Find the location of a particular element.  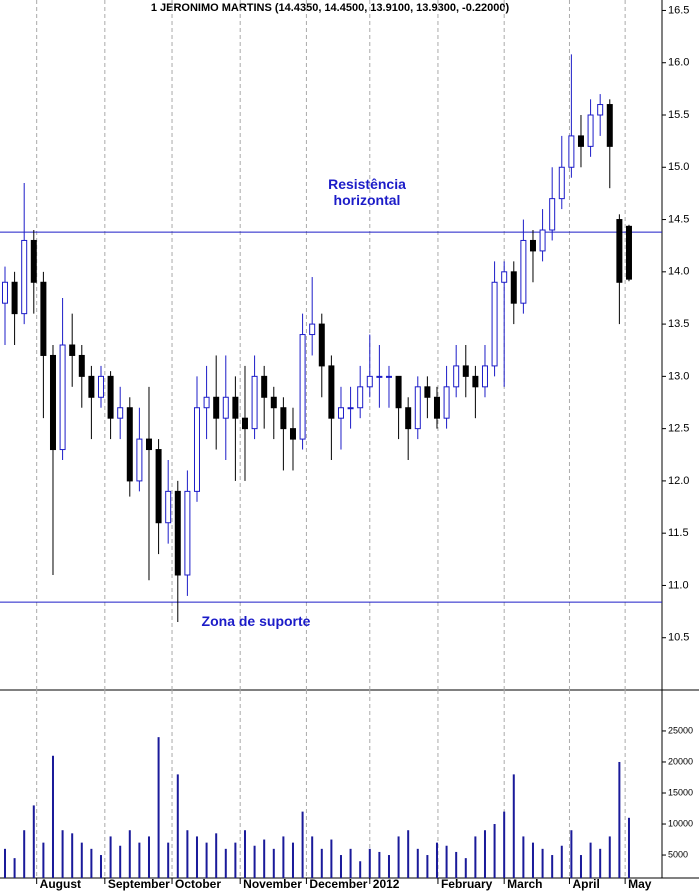

y-tick-label: 15.0 is located at coordinates (678, 167).